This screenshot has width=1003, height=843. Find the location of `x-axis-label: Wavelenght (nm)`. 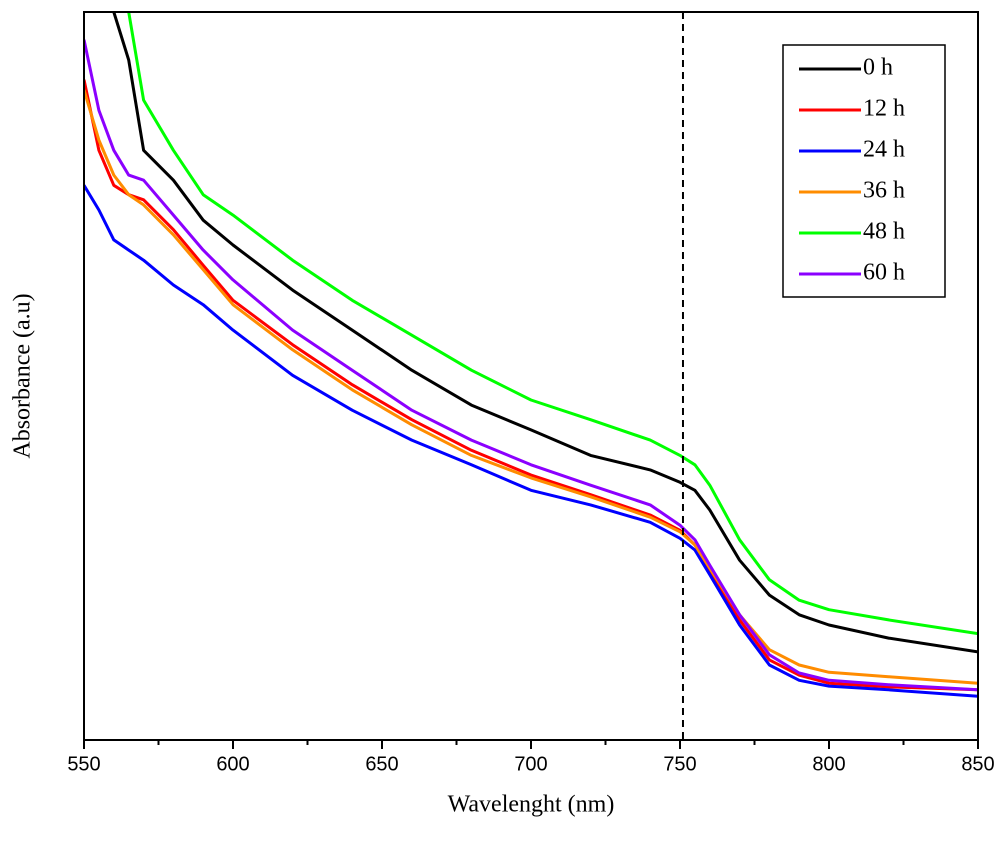

x-axis-label: Wavelenght (nm) is located at coordinates (531, 805).